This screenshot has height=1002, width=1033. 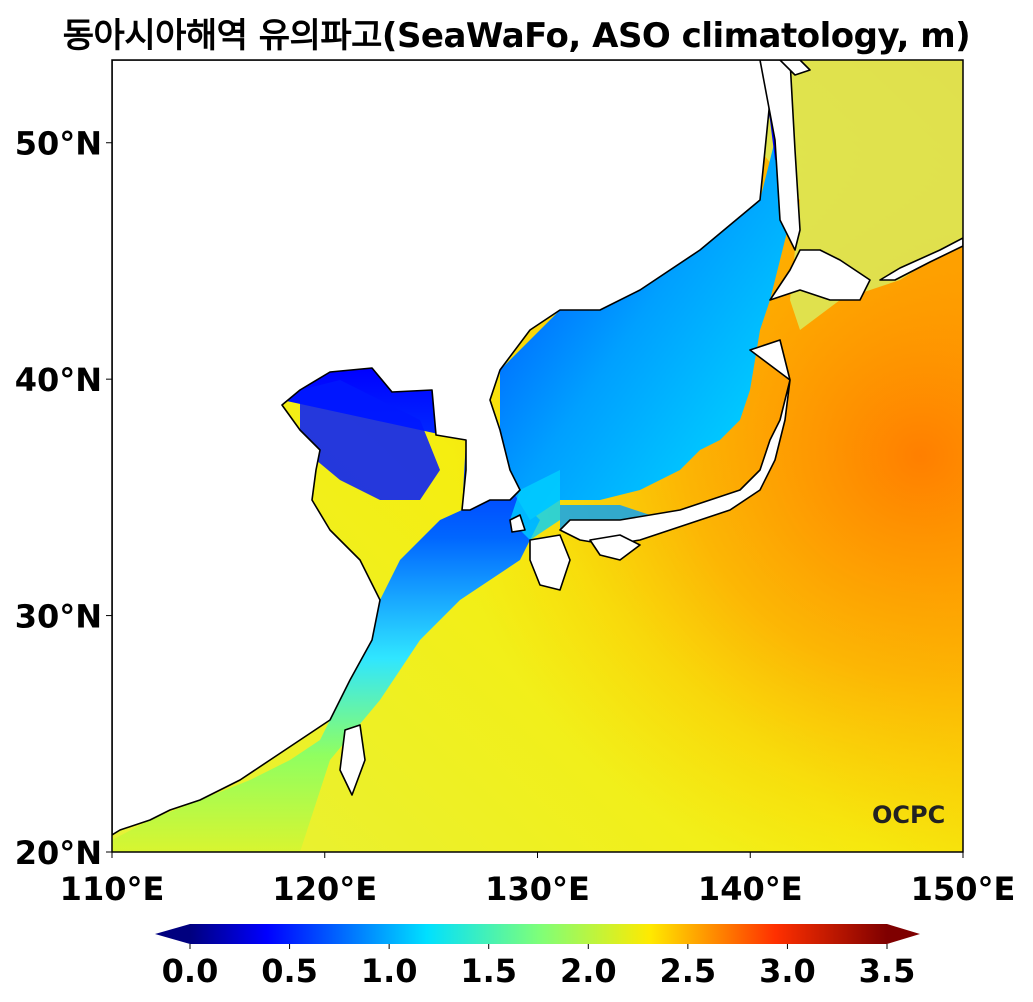 What do you see at coordinates (389, 971) in the screenshot?
I see `colorbar-tick-label: 1.0` at bounding box center [389, 971].